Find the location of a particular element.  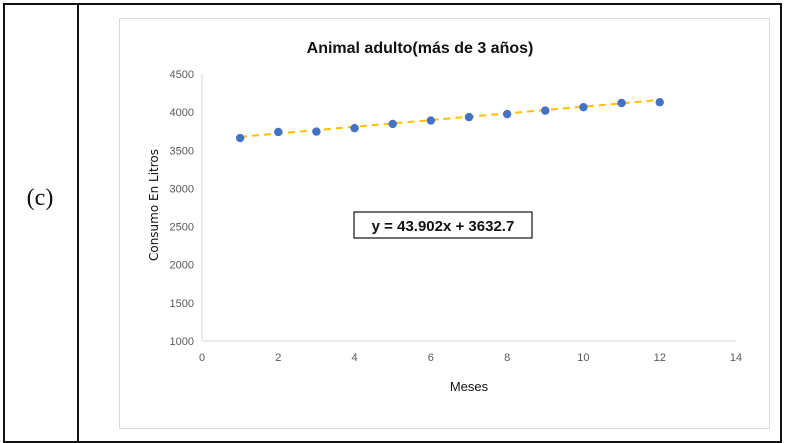

x-tick-label: 6 is located at coordinates (431, 358).